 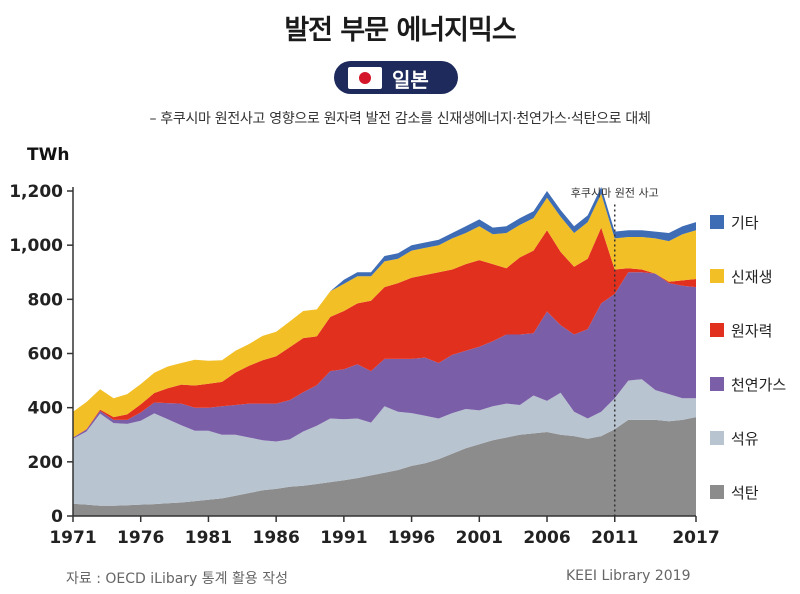 What do you see at coordinates (36, 192) in the screenshot?
I see `y-tick-label: 1,200` at bounding box center [36, 192].